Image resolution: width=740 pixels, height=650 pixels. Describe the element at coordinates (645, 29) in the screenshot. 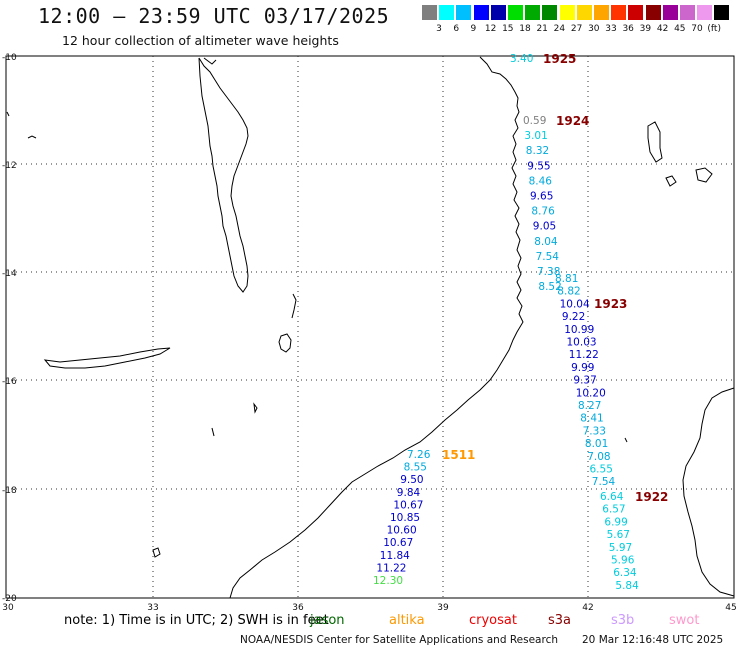

I see `scale-label: 39` at that location.